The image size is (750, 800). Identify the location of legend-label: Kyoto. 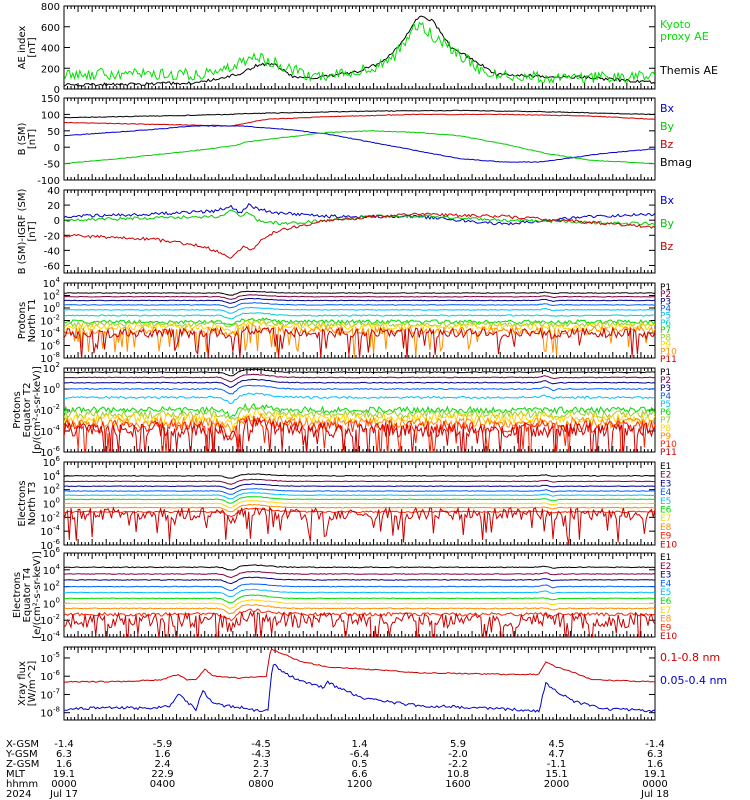
(675, 24).